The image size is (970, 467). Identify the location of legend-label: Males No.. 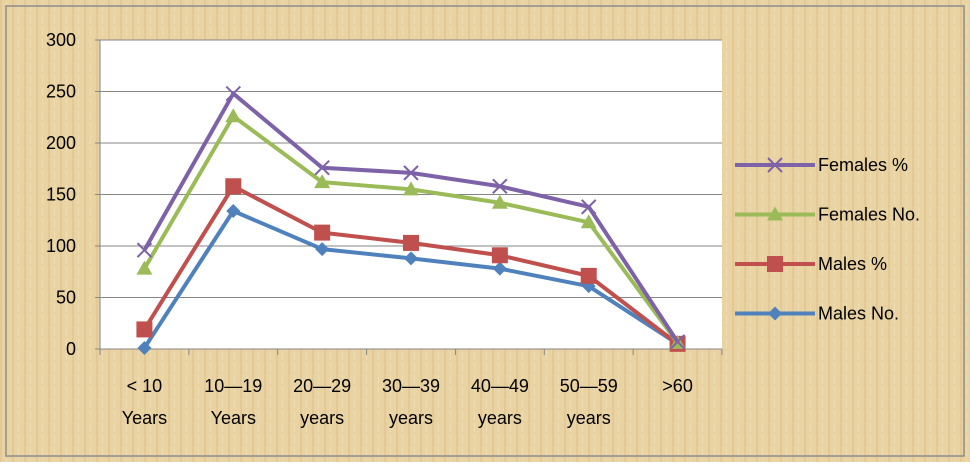
(858, 314).